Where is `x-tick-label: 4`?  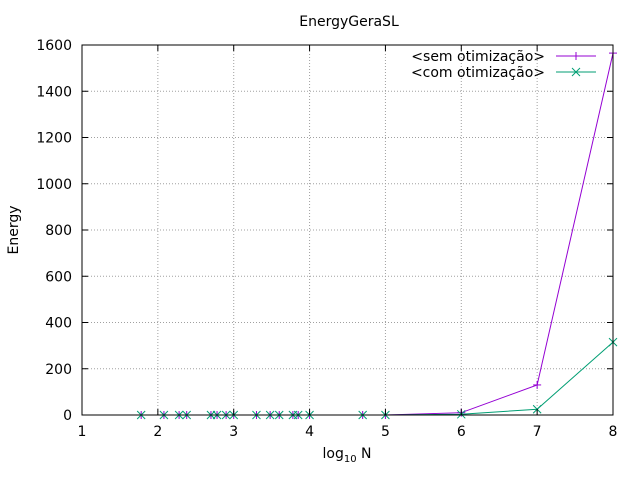 x-tick-label: 4 is located at coordinates (309, 432).